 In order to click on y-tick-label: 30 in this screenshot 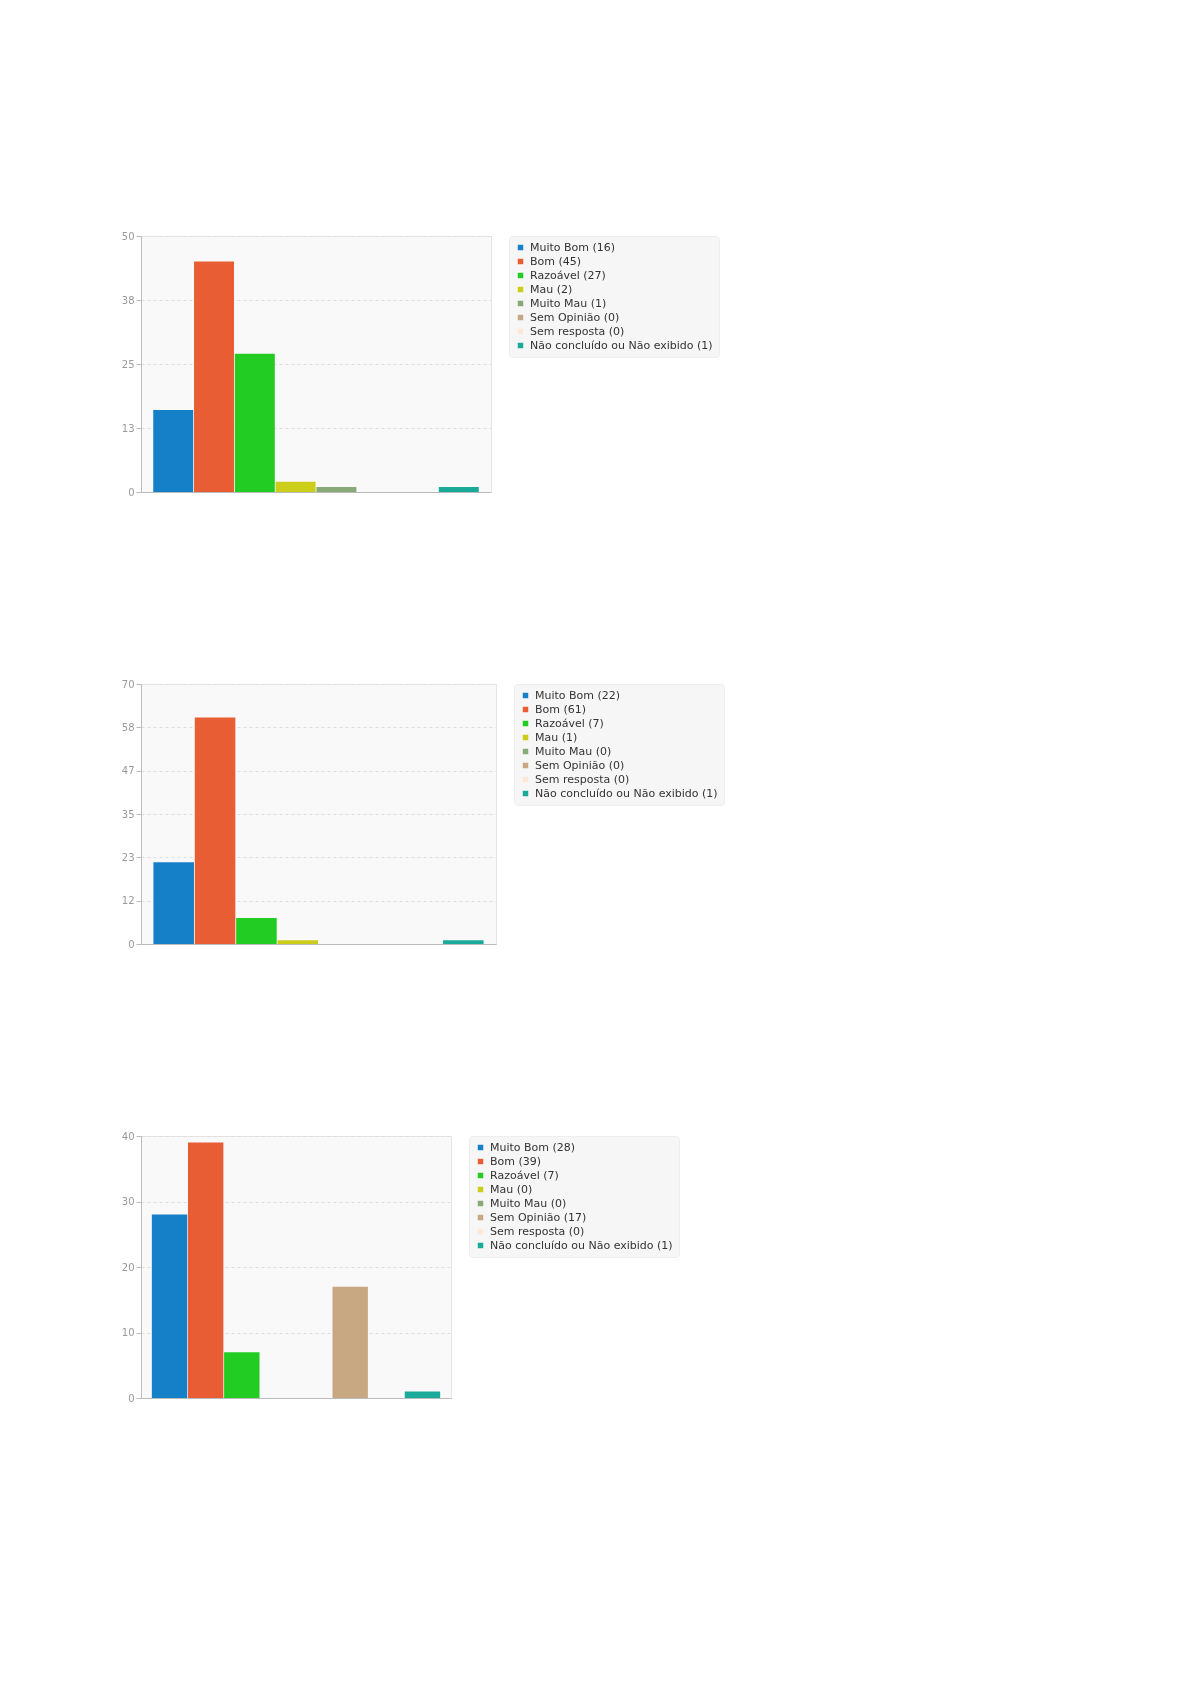, I will do `click(128, 1201)`.